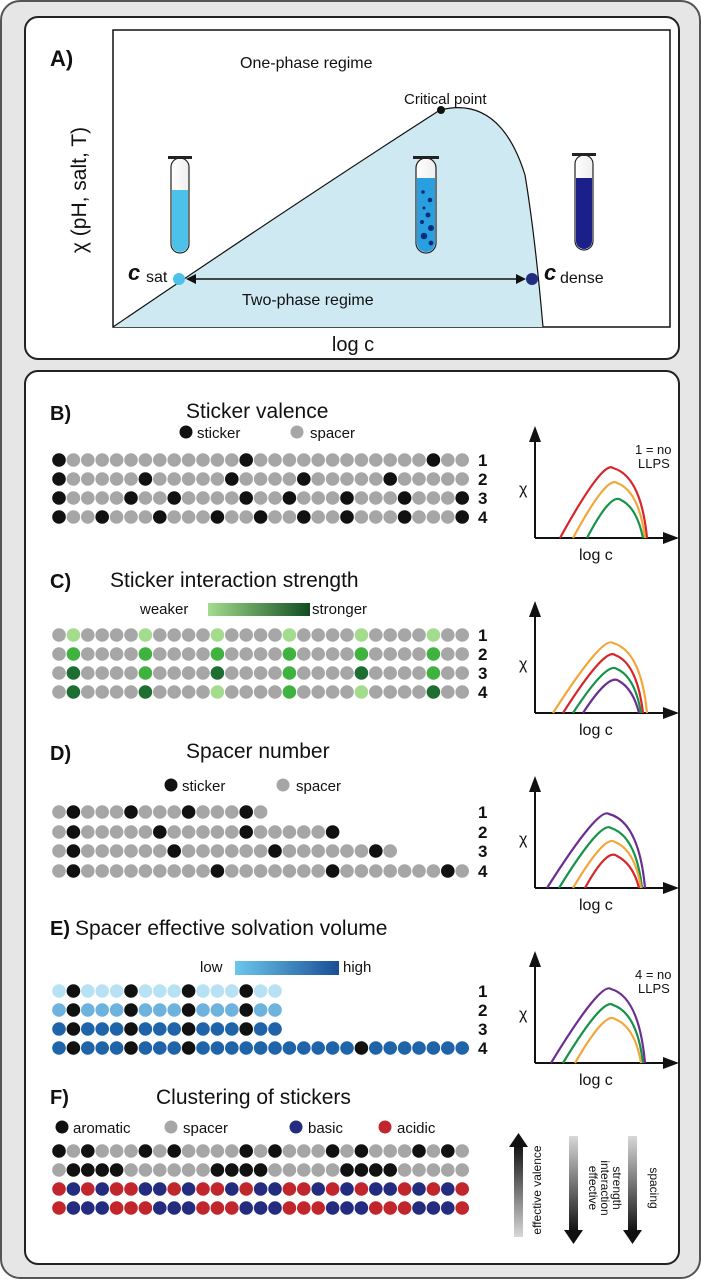  What do you see at coordinates (218, 433) in the screenshot?
I see `legend-sticker-label: sticker` at bounding box center [218, 433].